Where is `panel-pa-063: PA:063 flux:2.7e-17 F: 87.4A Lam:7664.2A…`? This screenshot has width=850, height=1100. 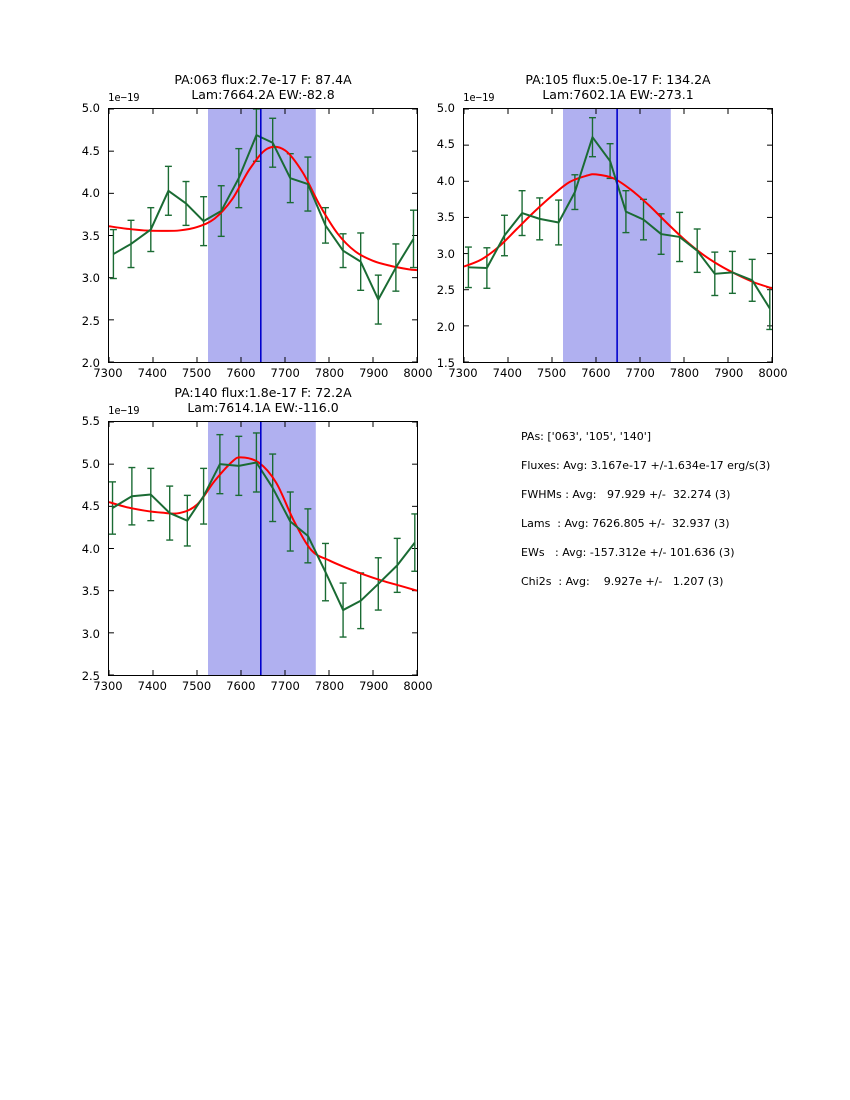
panel-pa-063: PA:063 flux:2.7e-17 F: 87.4A Lam:7664.2A… is located at coordinates (257, 228).